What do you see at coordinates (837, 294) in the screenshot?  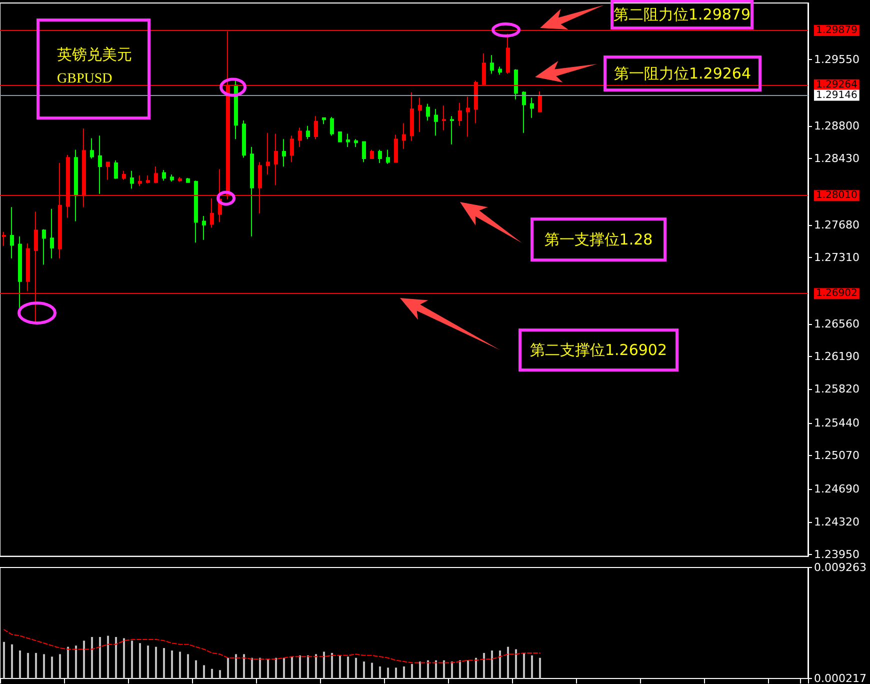 I see `ref-line-label: 1.26902` at bounding box center [837, 294].